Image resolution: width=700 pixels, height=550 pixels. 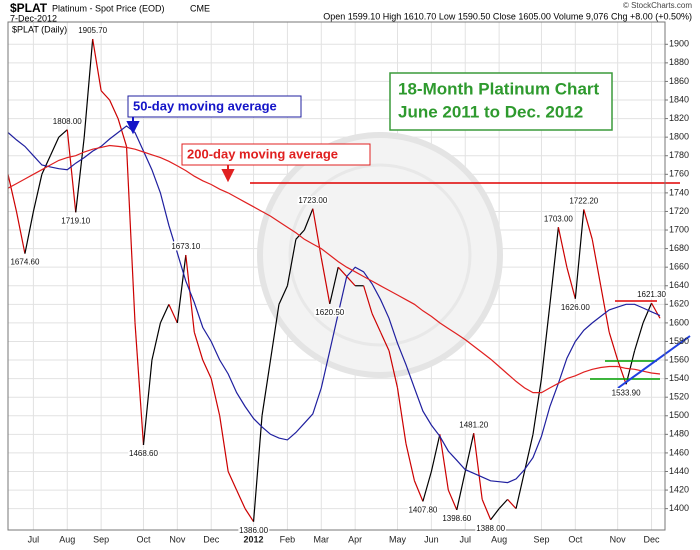 I want to click on value-label: 1481.20, so click(x=473, y=424).